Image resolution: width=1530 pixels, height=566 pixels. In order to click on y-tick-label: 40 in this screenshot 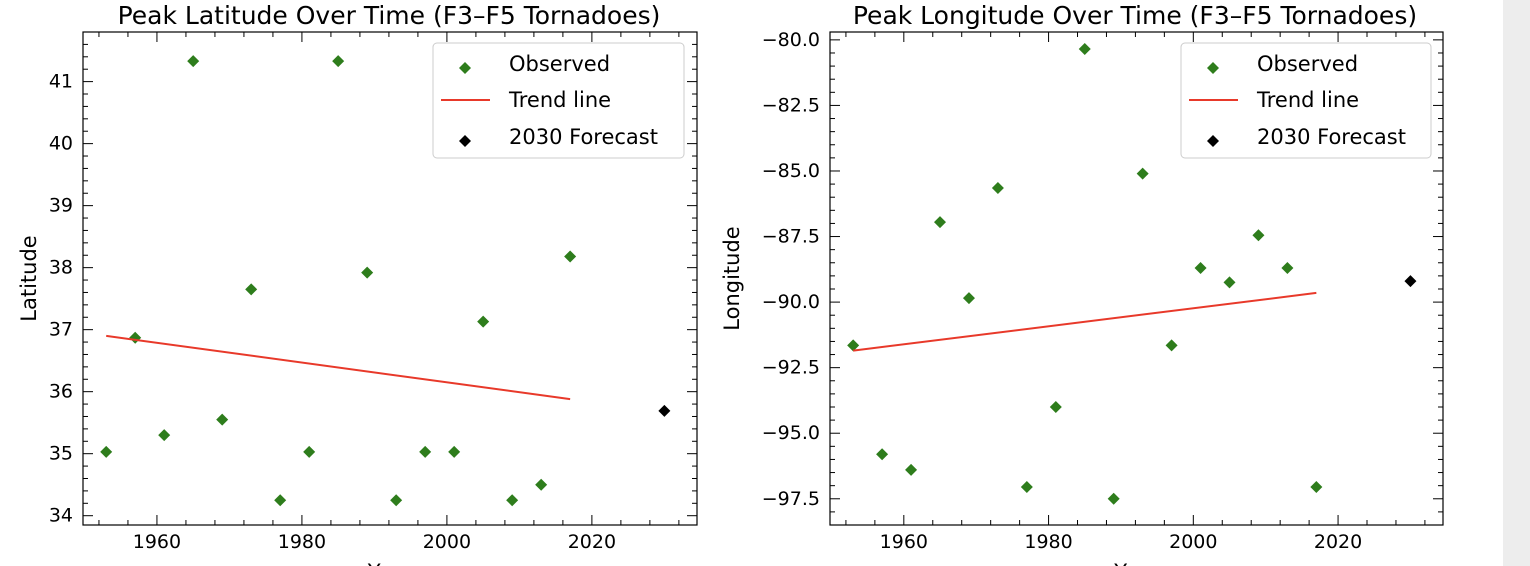, I will do `click(61, 144)`.